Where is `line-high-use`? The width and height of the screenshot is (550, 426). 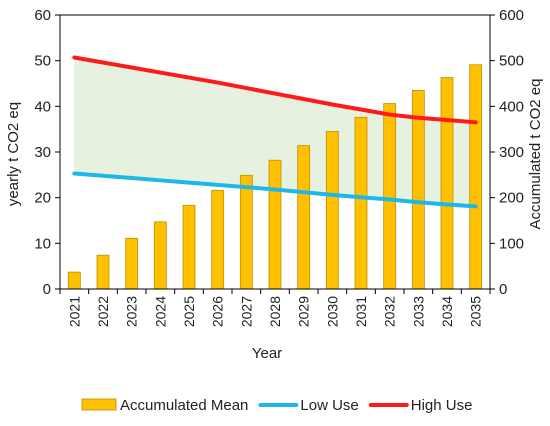 line-high-use is located at coordinates (275, 90).